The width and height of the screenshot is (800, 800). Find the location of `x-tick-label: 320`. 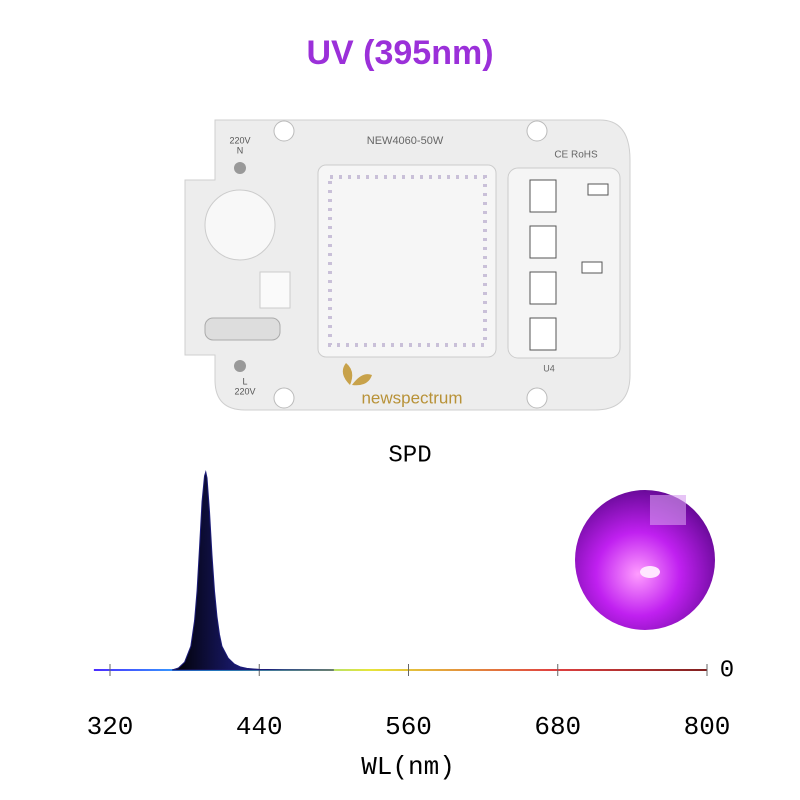

x-tick-label: 320 is located at coordinates (110, 727).